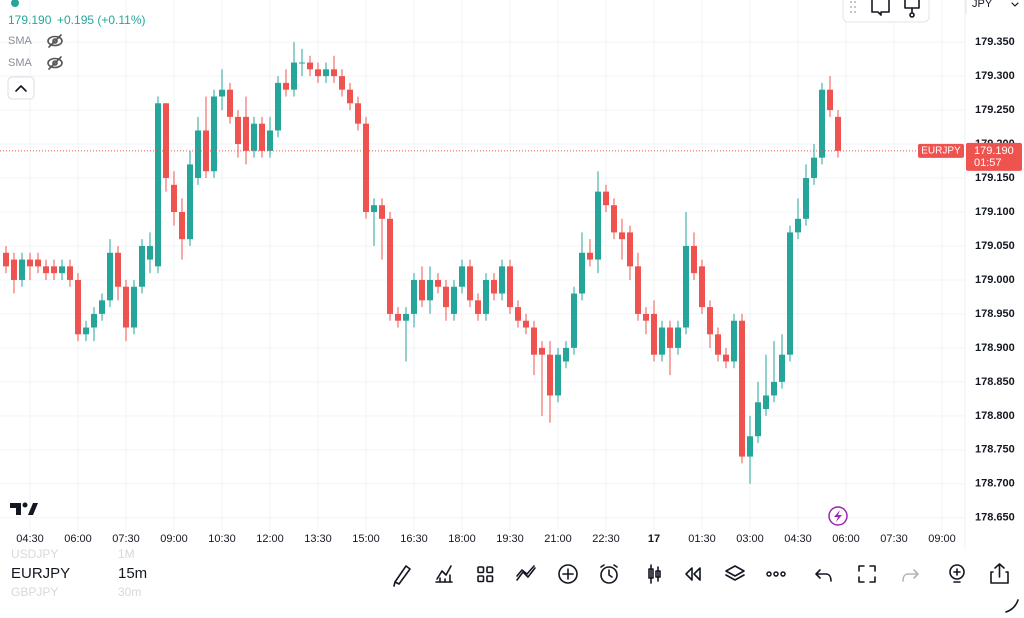  What do you see at coordinates (485, 574) in the screenshot?
I see `layout-icon` at bounding box center [485, 574].